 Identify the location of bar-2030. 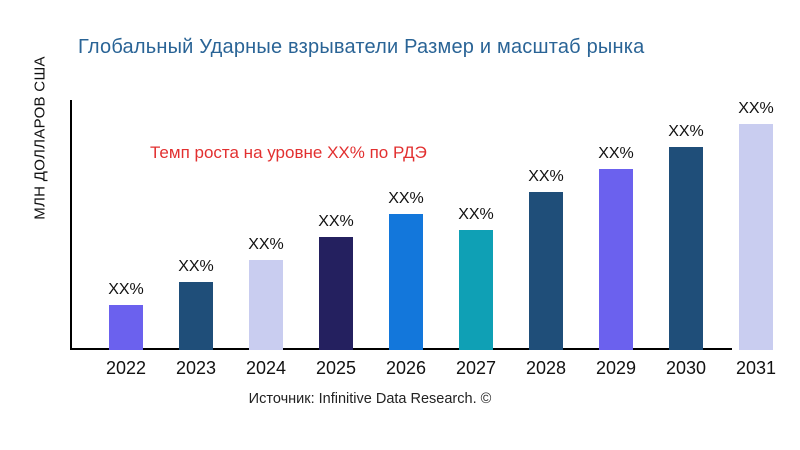
(686, 248).